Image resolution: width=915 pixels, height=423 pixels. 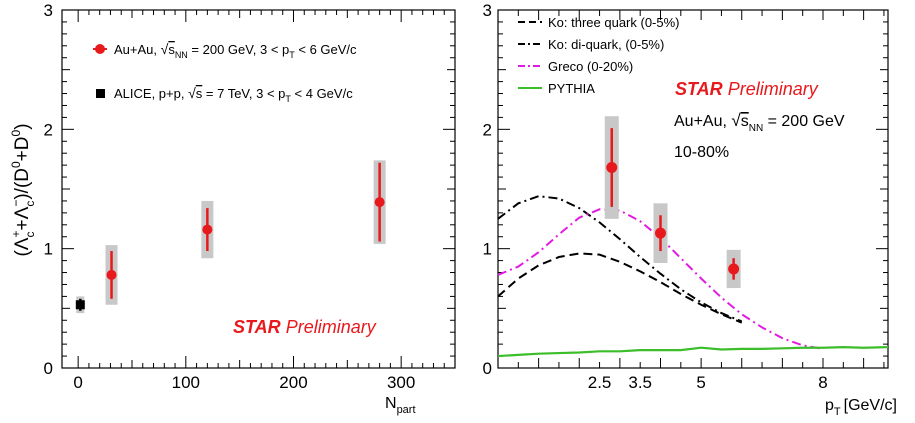 I want to click on left-x-tick-label: 200, so click(x=293, y=382).